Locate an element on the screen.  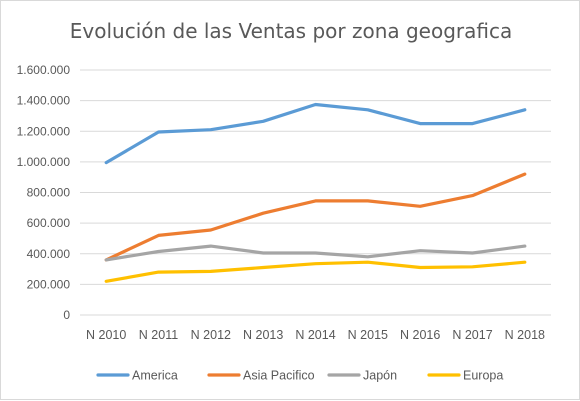
x-tick-label: N 2013 is located at coordinates (263, 335).